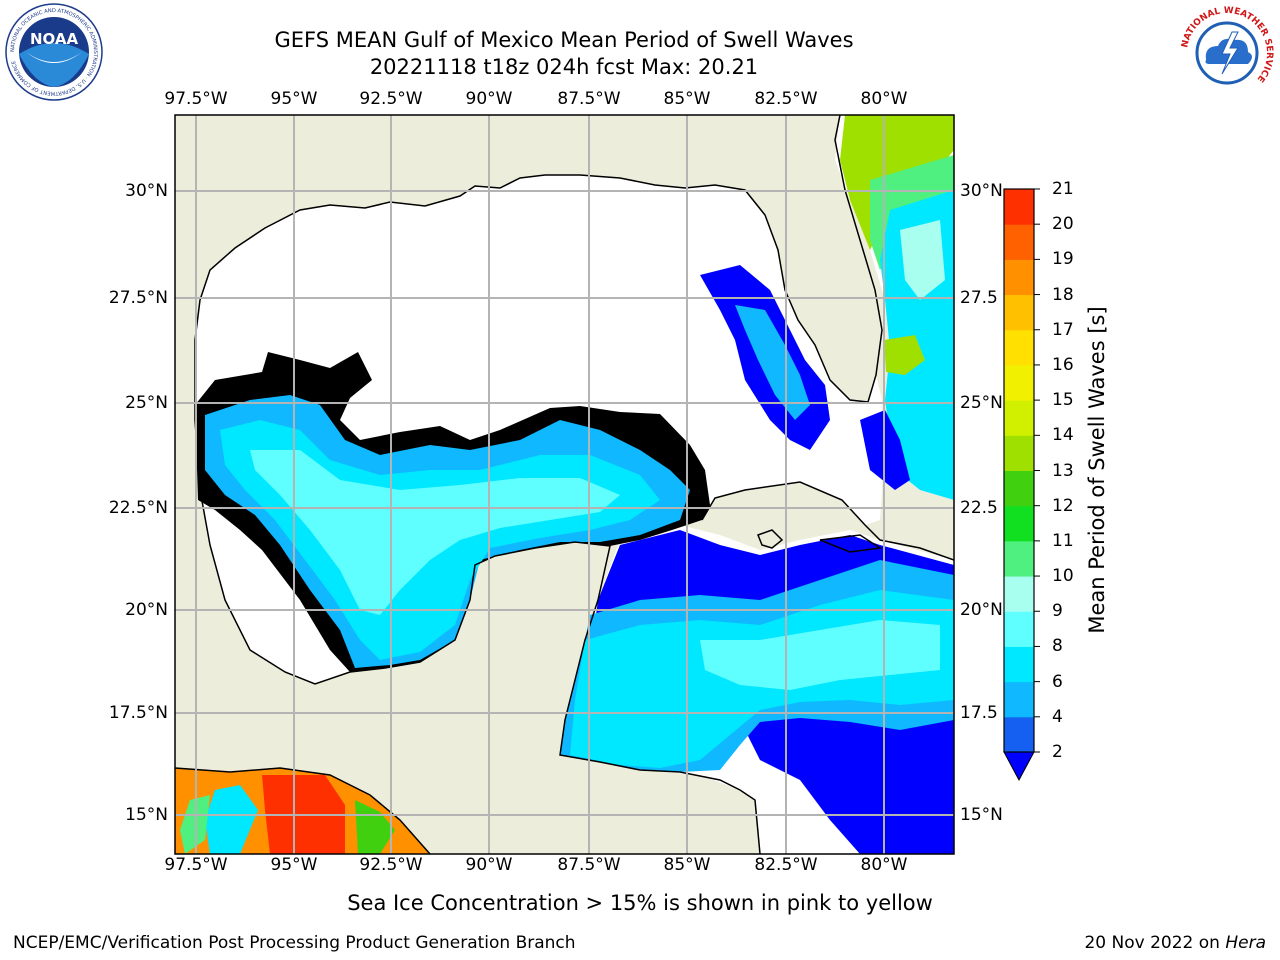  I want to click on lon-label-top: 90°W, so click(489, 99).